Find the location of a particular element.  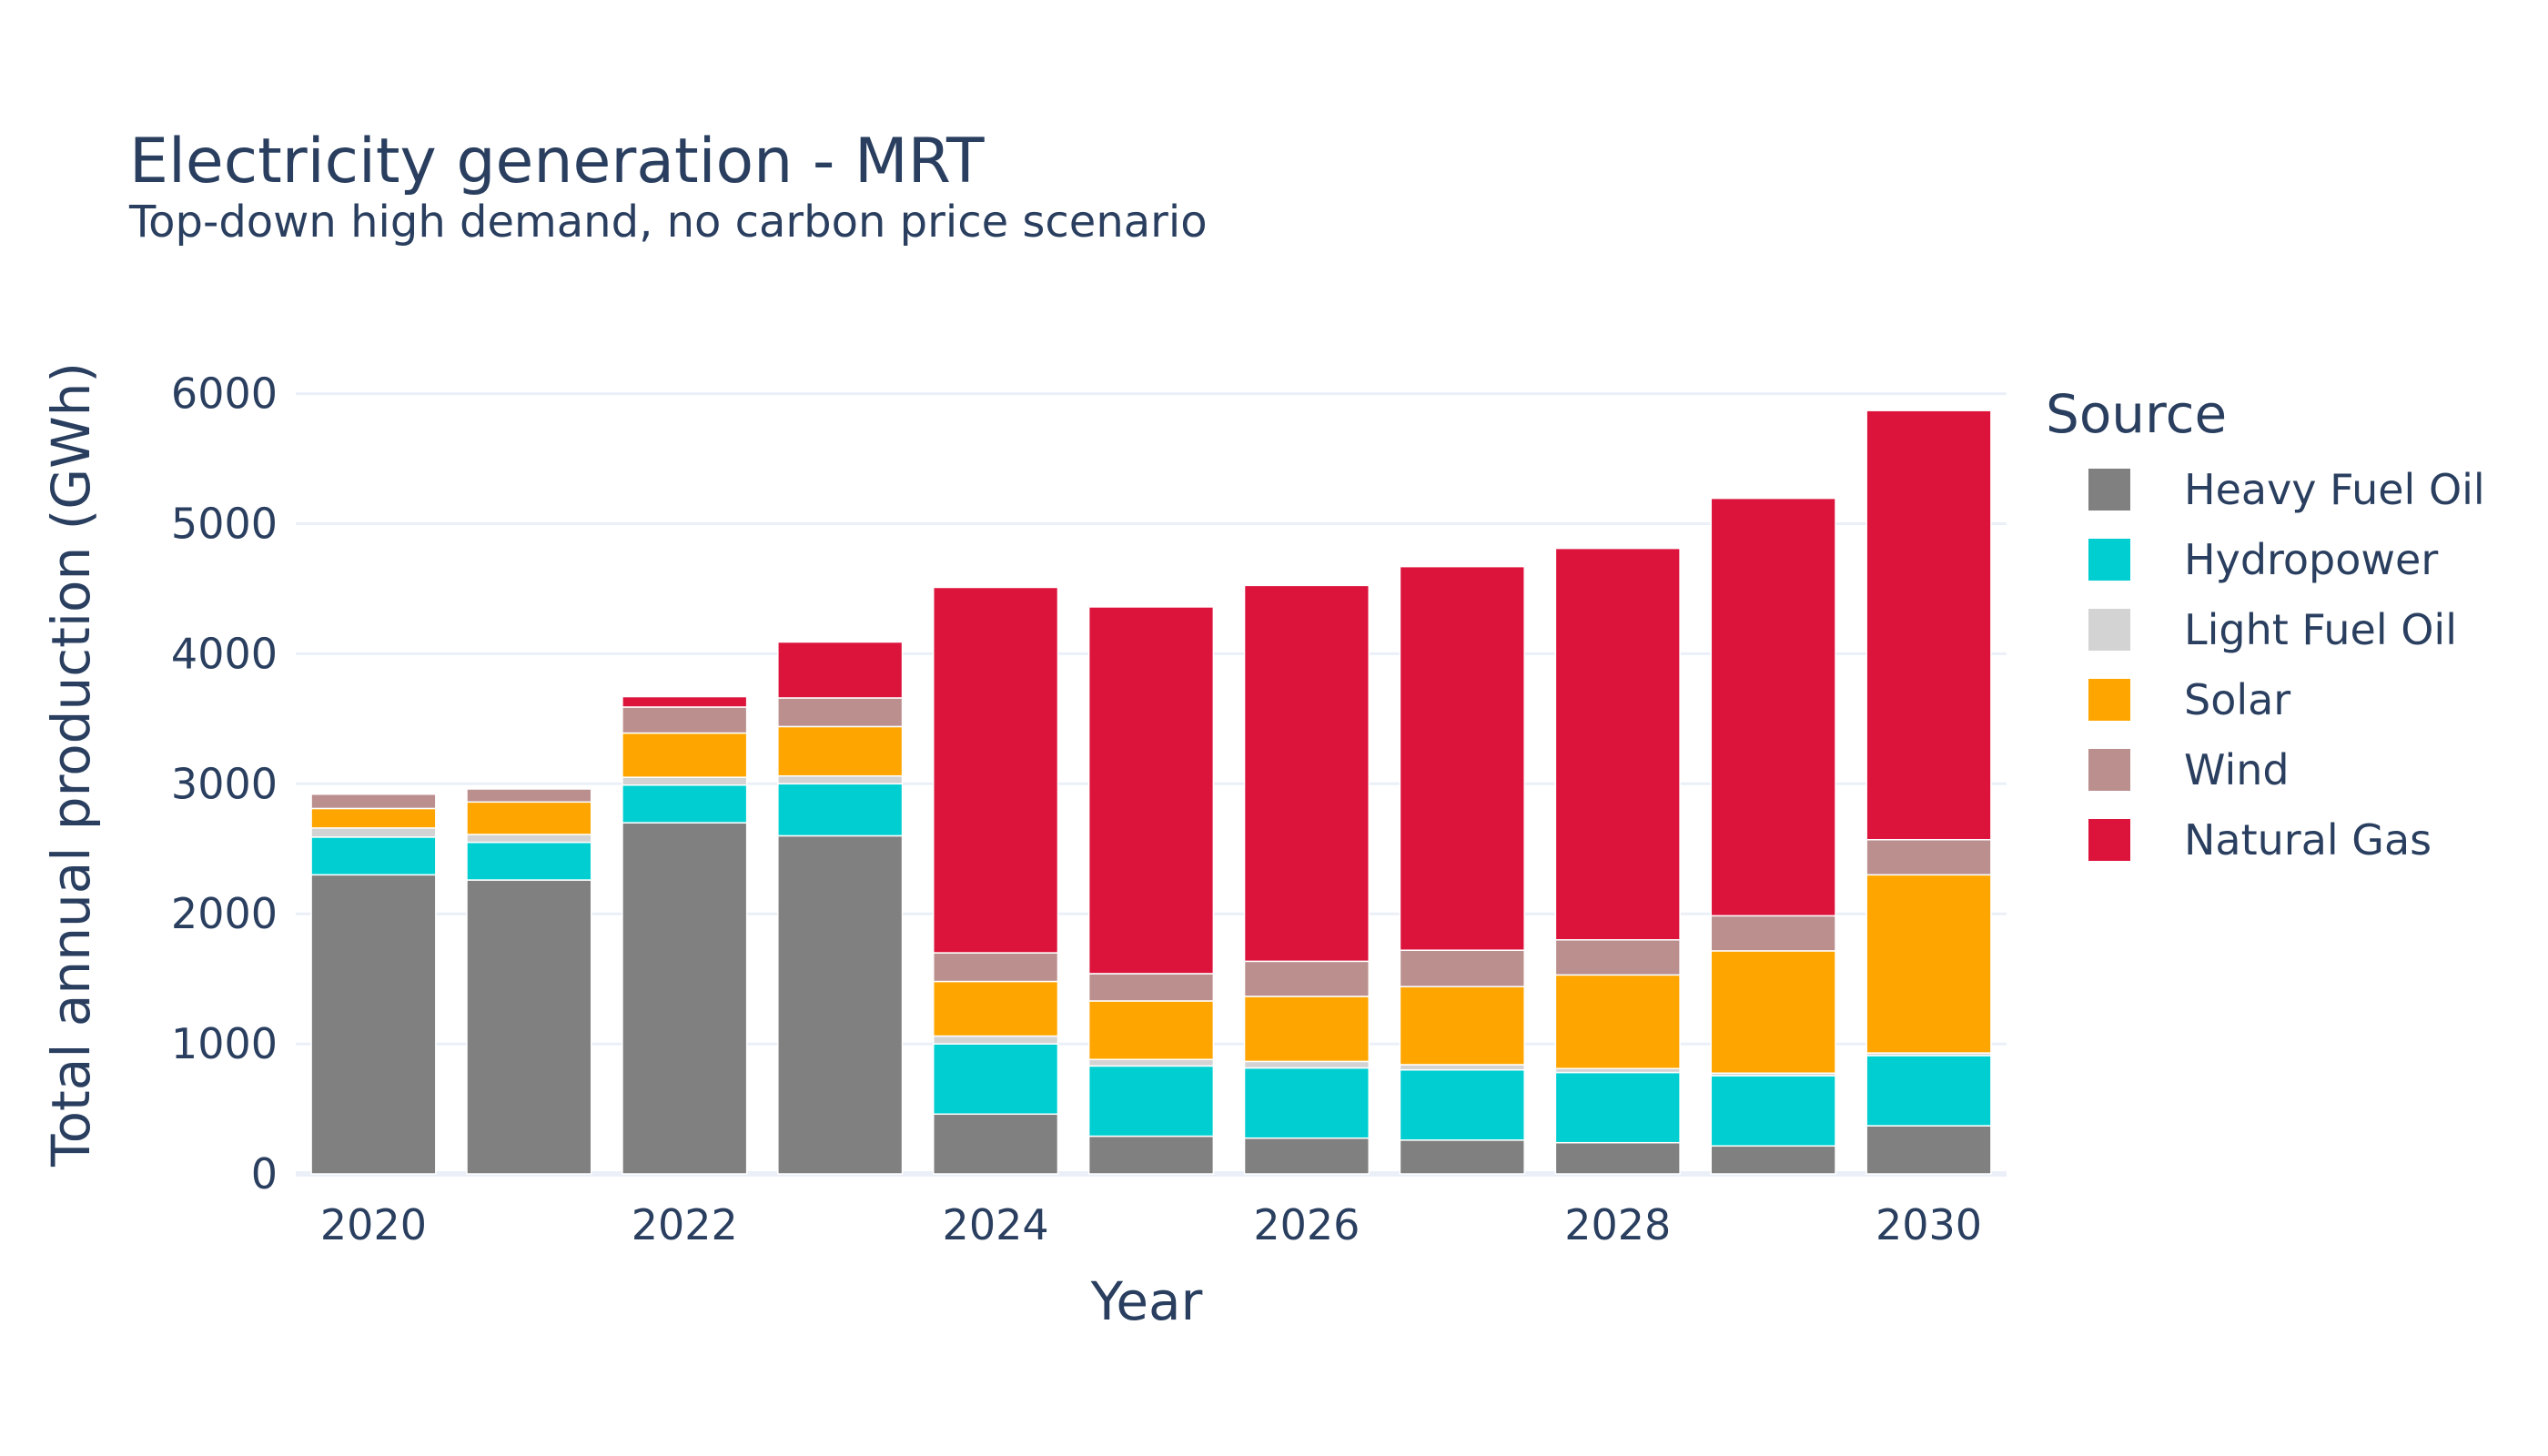

y-axis-ticks: 0 1000 2000 3000 4000 5000 6000 is located at coordinates (225, 784).